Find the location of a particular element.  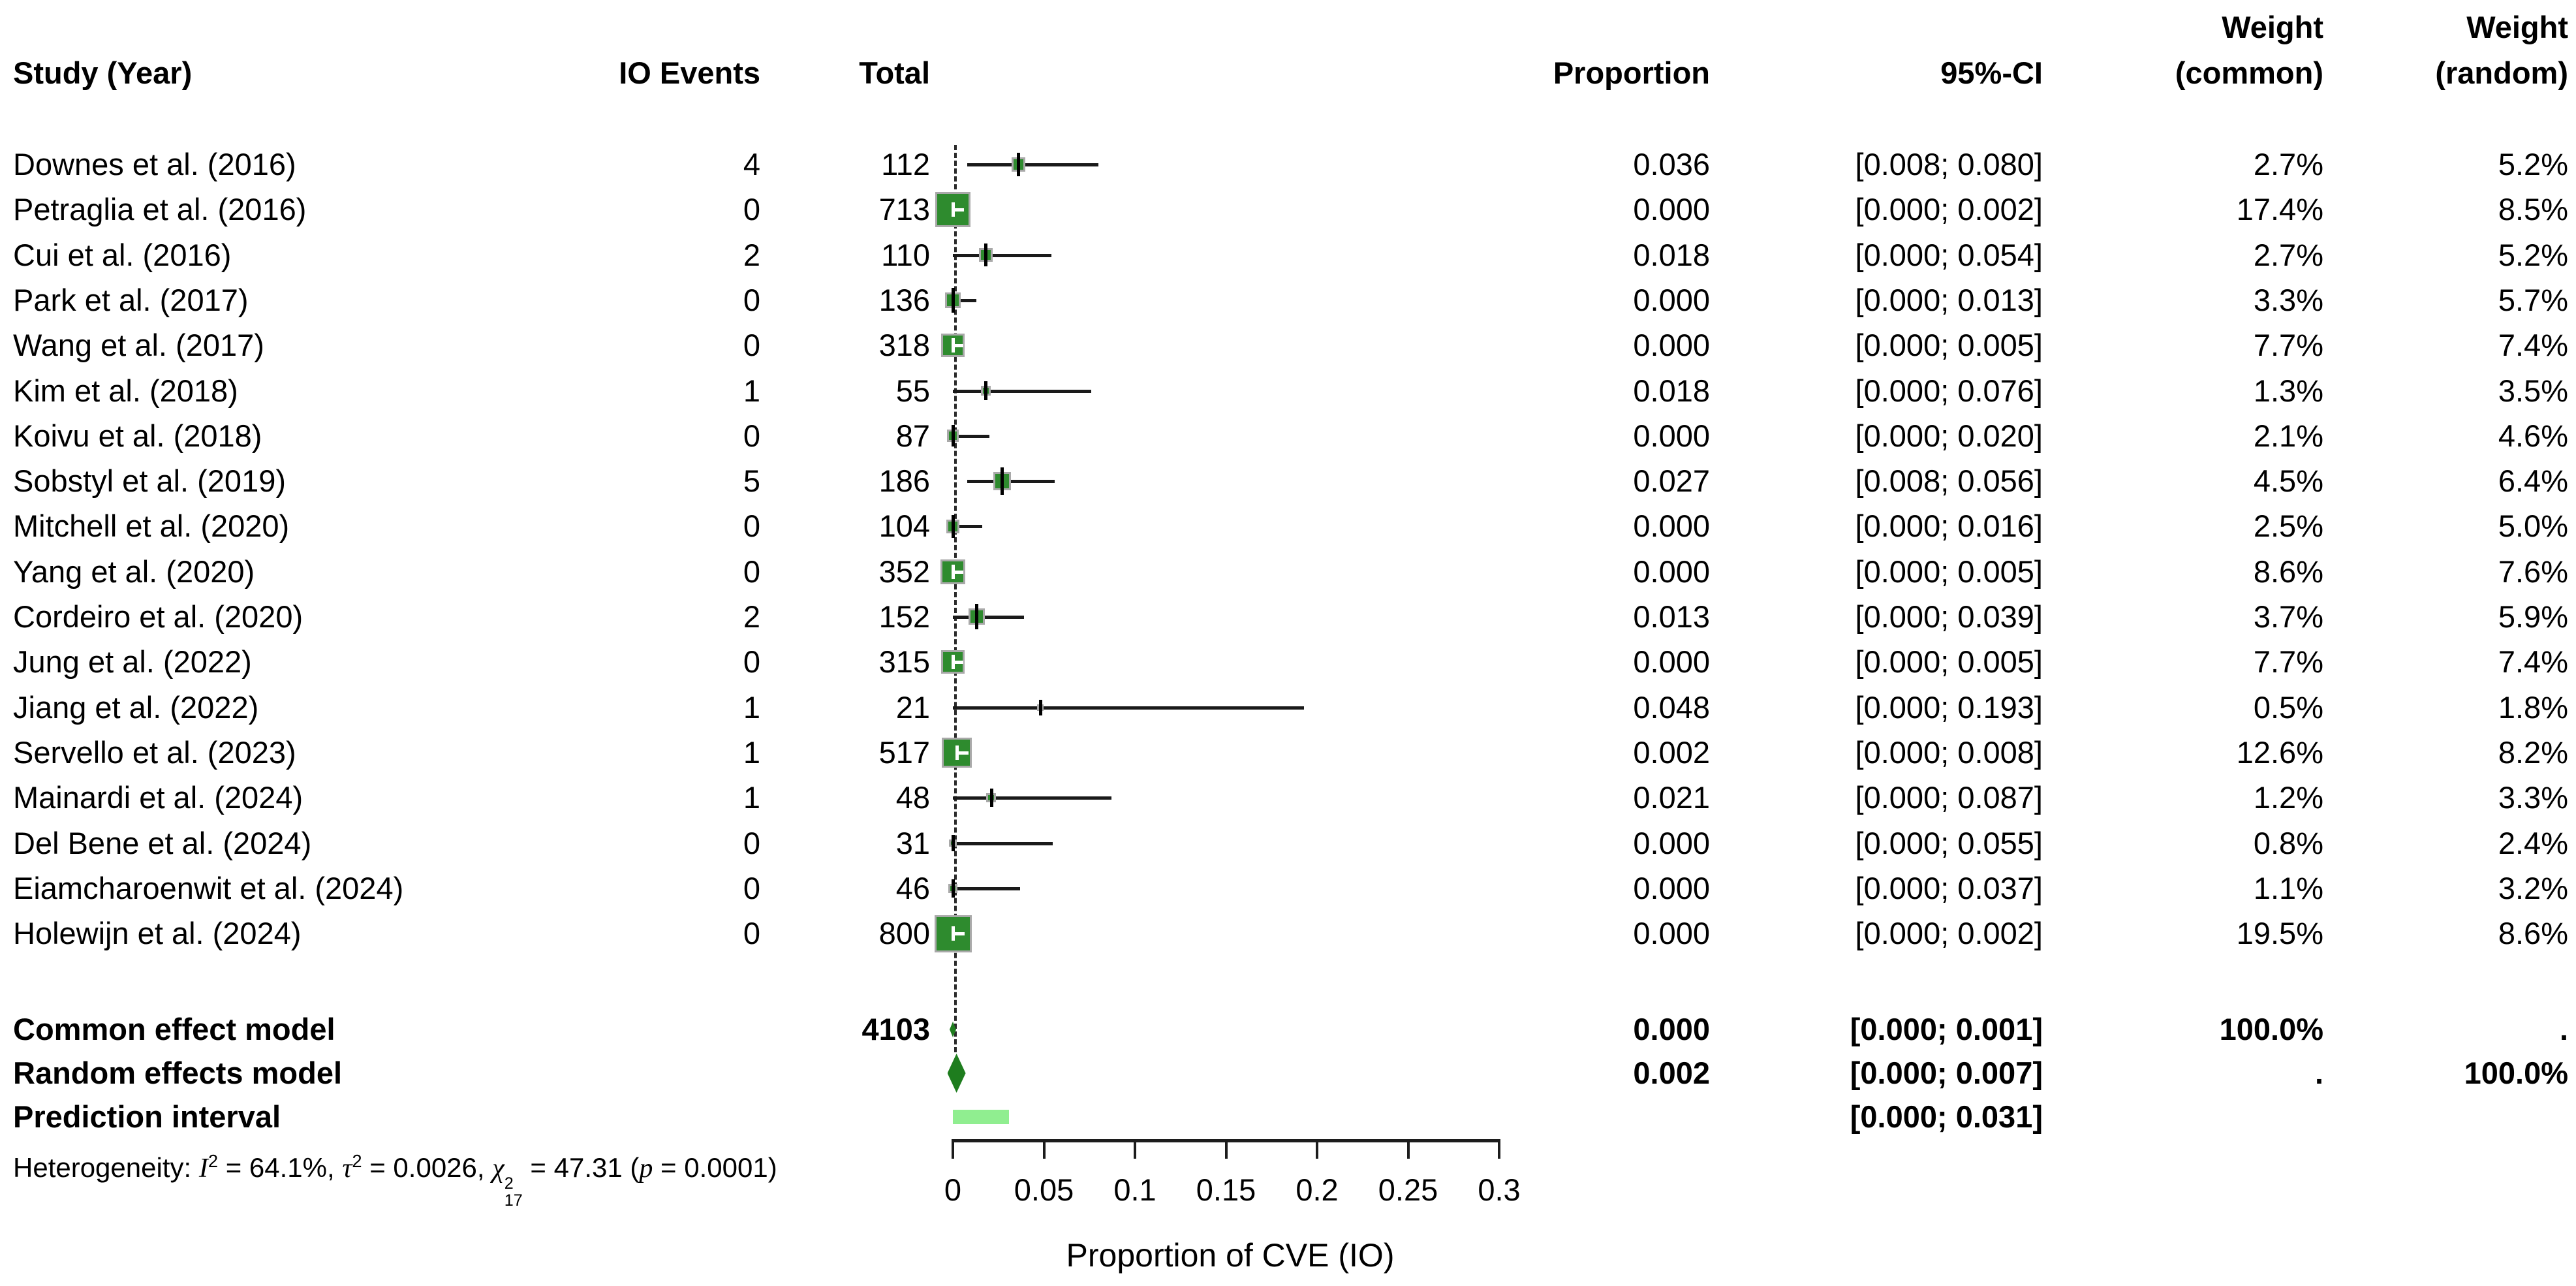

total-cell: 112 is located at coordinates (905, 164).